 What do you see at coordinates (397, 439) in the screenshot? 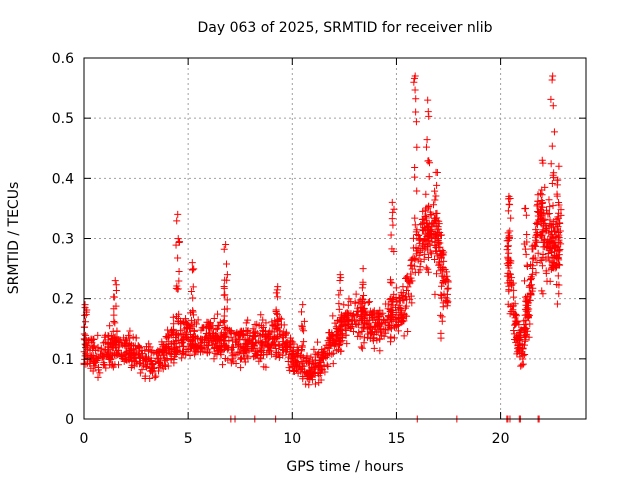
I see `x-tick-label: 15` at bounding box center [397, 439].